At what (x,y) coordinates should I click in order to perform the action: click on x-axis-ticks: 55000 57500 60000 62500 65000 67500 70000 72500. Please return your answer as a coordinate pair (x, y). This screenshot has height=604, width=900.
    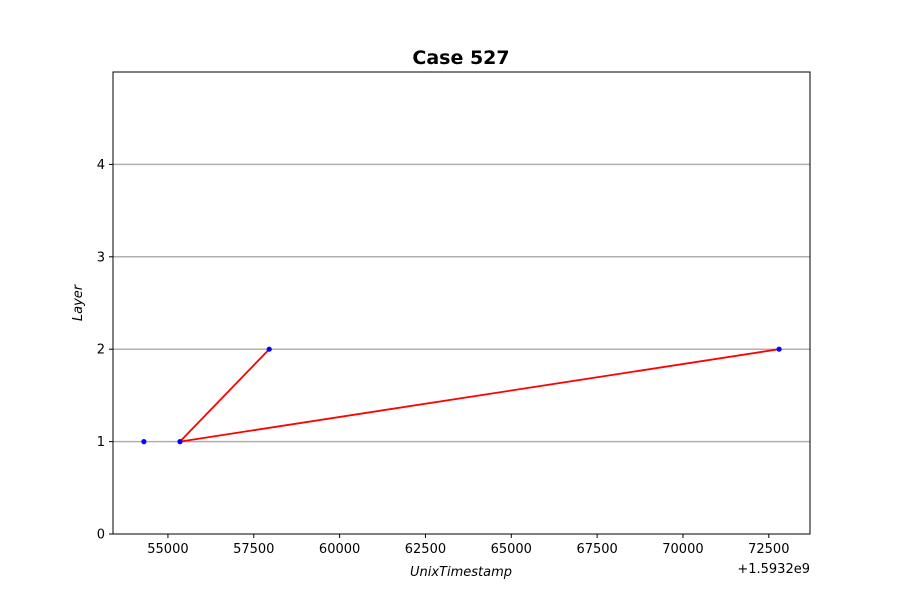
    Looking at the image, I should click on (468, 545).